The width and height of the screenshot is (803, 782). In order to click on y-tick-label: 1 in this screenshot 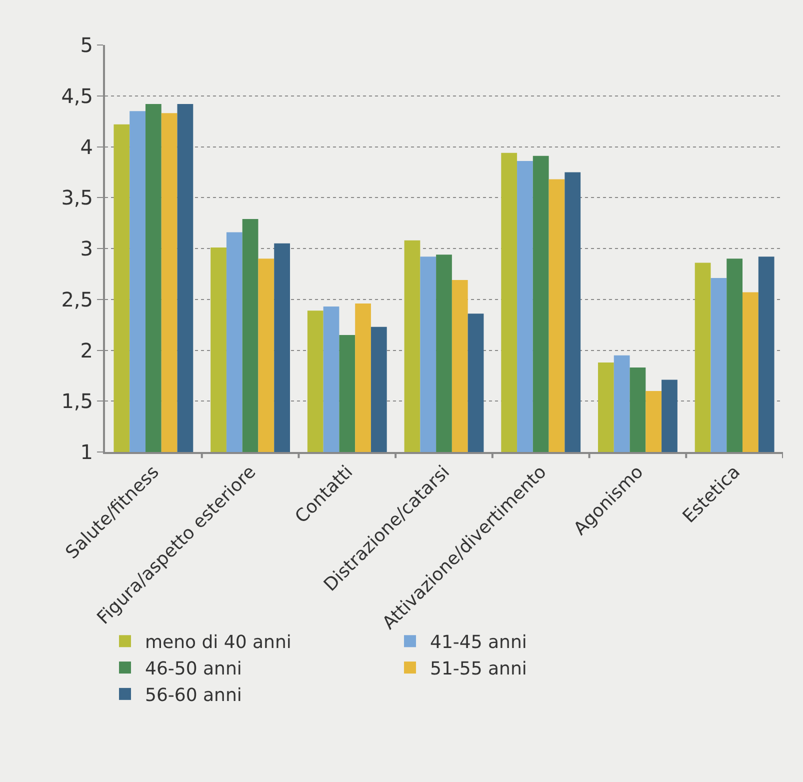, I will do `click(86, 452)`.